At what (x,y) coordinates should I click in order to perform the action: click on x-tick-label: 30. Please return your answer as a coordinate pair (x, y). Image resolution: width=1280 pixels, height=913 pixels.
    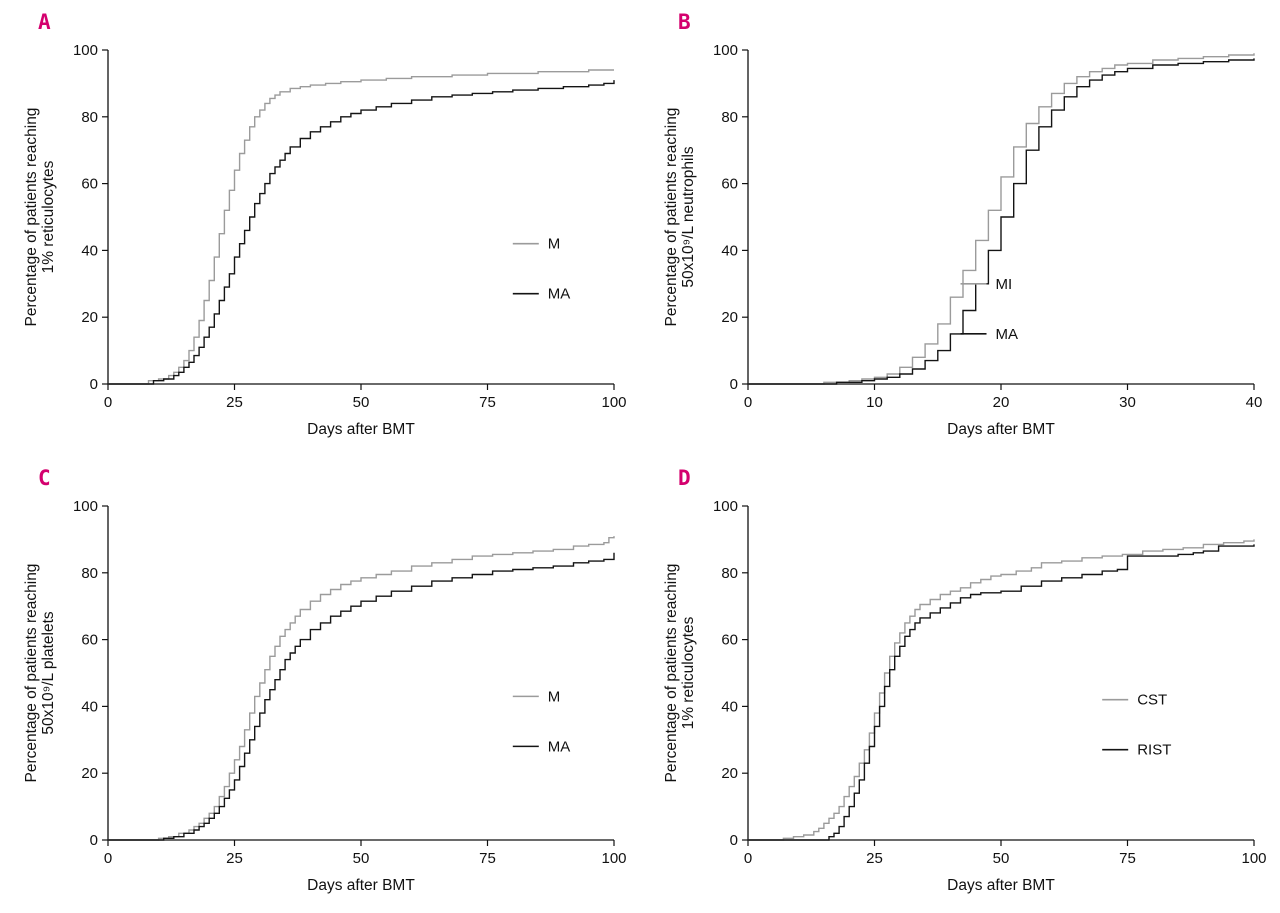
    Looking at the image, I should click on (1127, 402).